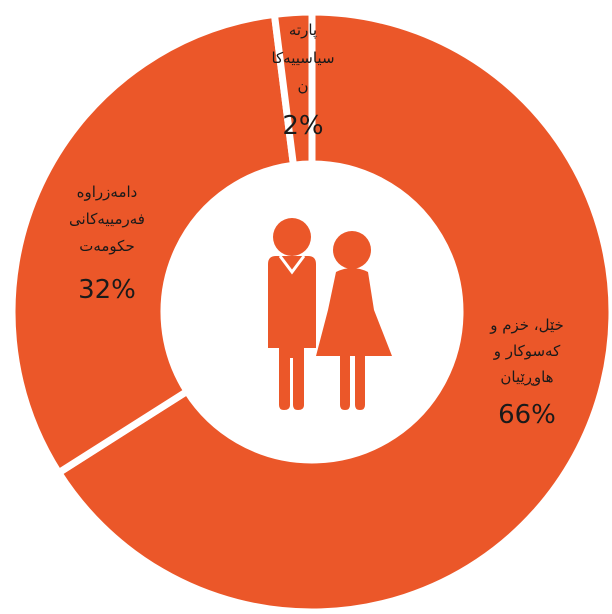  Describe the element at coordinates (330, 314) in the screenshot. I see `couple-icon` at that location.